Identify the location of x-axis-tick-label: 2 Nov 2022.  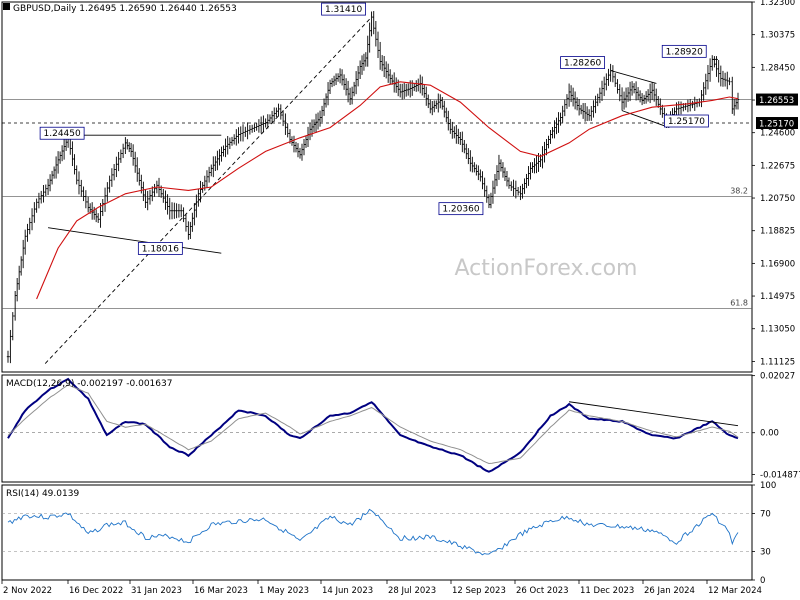
(27, 591).